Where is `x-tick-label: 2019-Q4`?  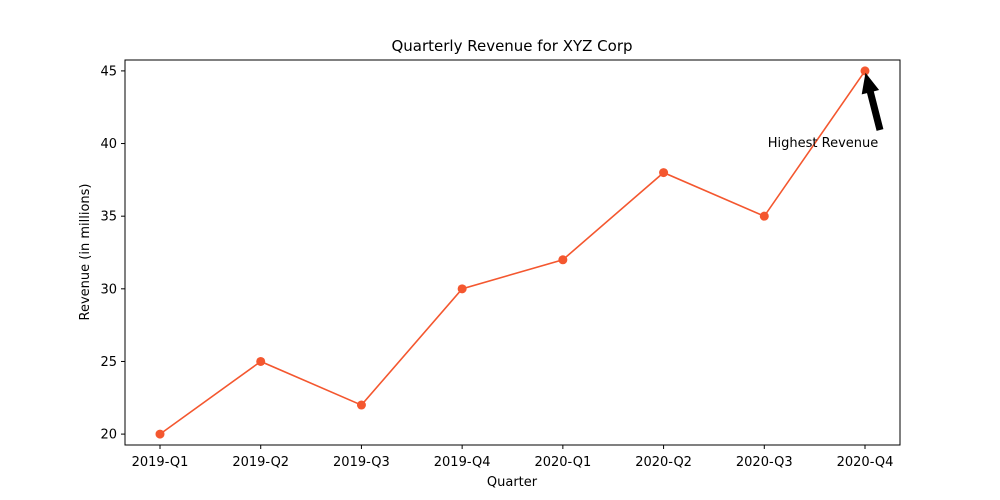 x-tick-label: 2019-Q4 is located at coordinates (462, 462).